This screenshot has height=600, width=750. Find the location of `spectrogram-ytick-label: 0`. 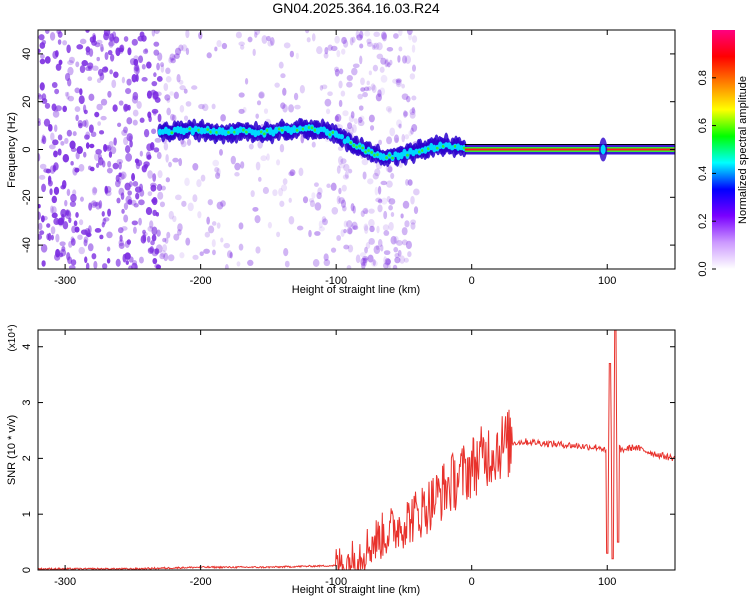

spectrogram-ytick-label: 0 is located at coordinates (27, 149).